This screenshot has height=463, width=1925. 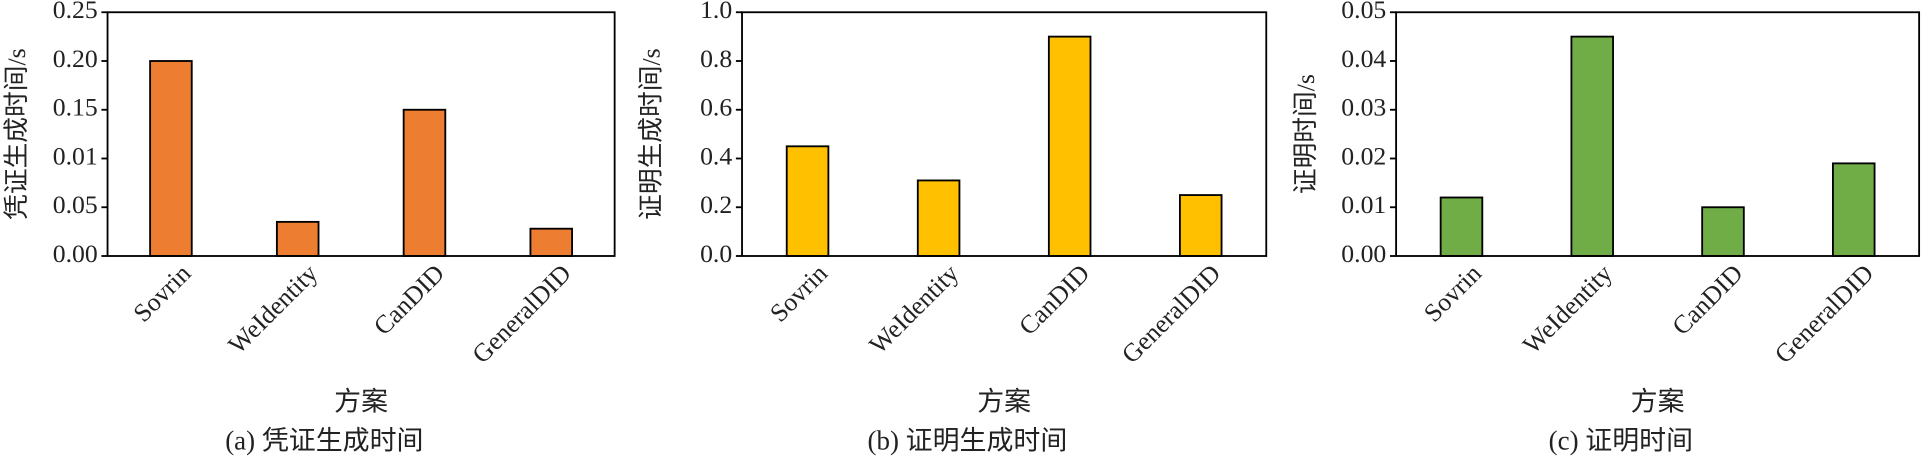 What do you see at coordinates (716, 155) in the screenshot?
I see `y-tick-label: 0.4` at bounding box center [716, 155].